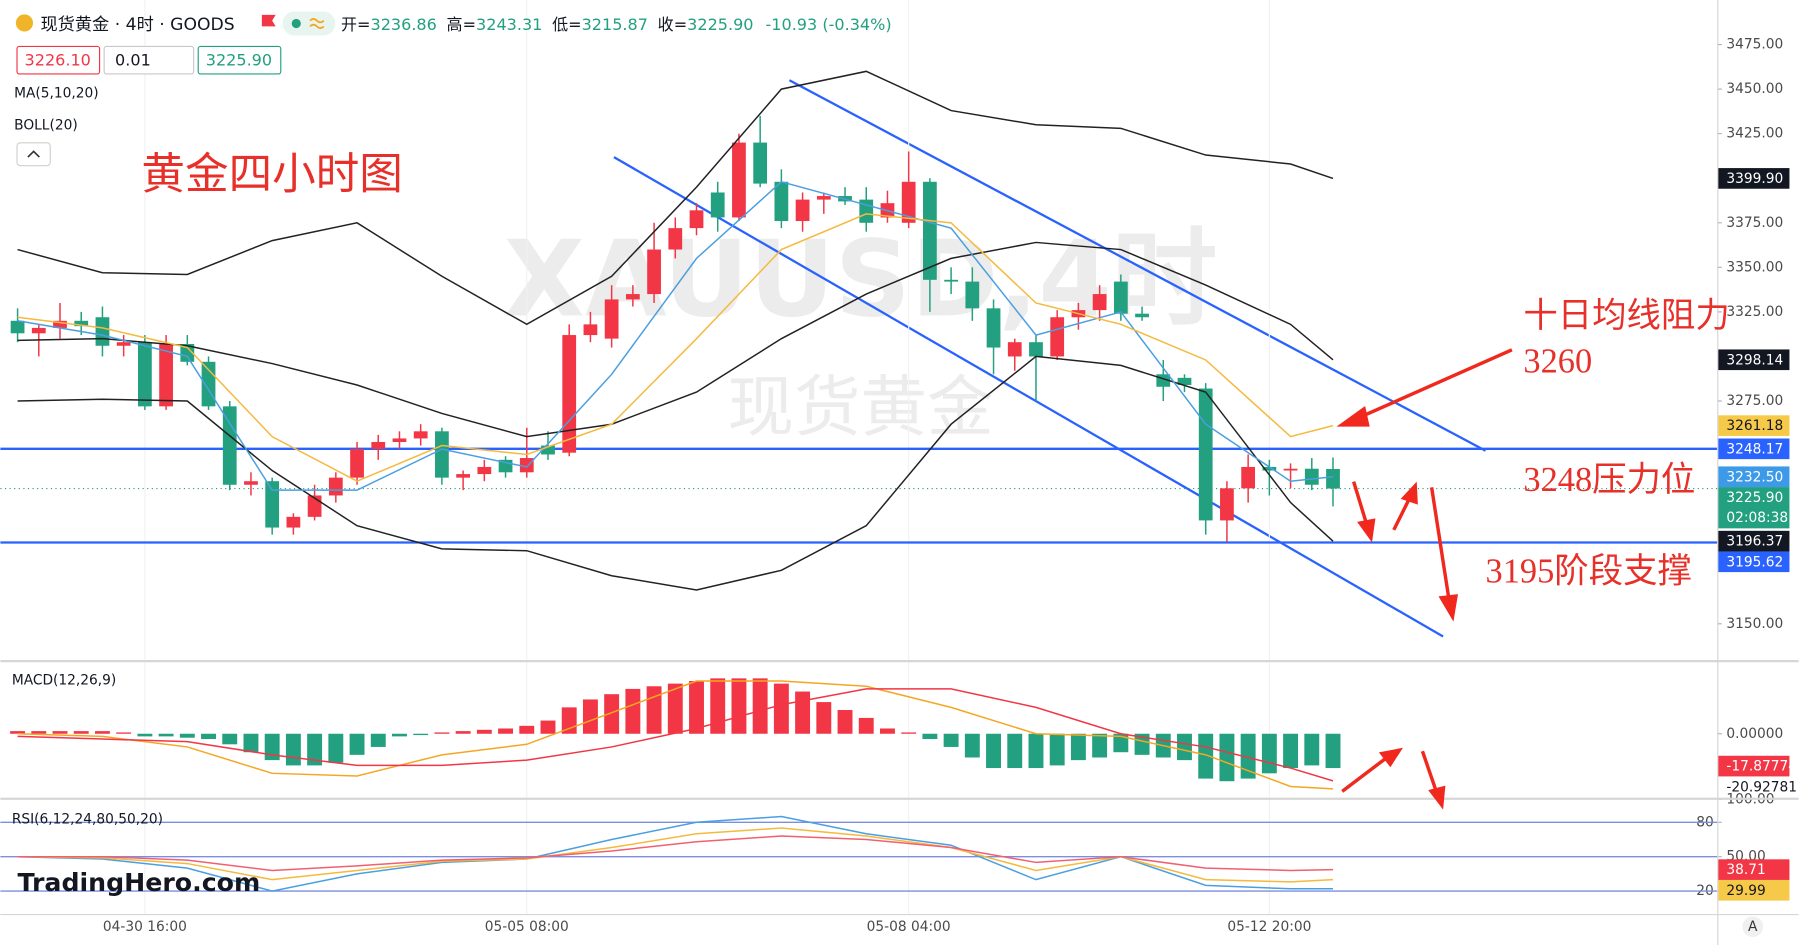 The width and height of the screenshot is (1799, 945). What do you see at coordinates (1589, 572) in the screenshot?
I see `annotation: 3195阶段支撑` at bounding box center [1589, 572].